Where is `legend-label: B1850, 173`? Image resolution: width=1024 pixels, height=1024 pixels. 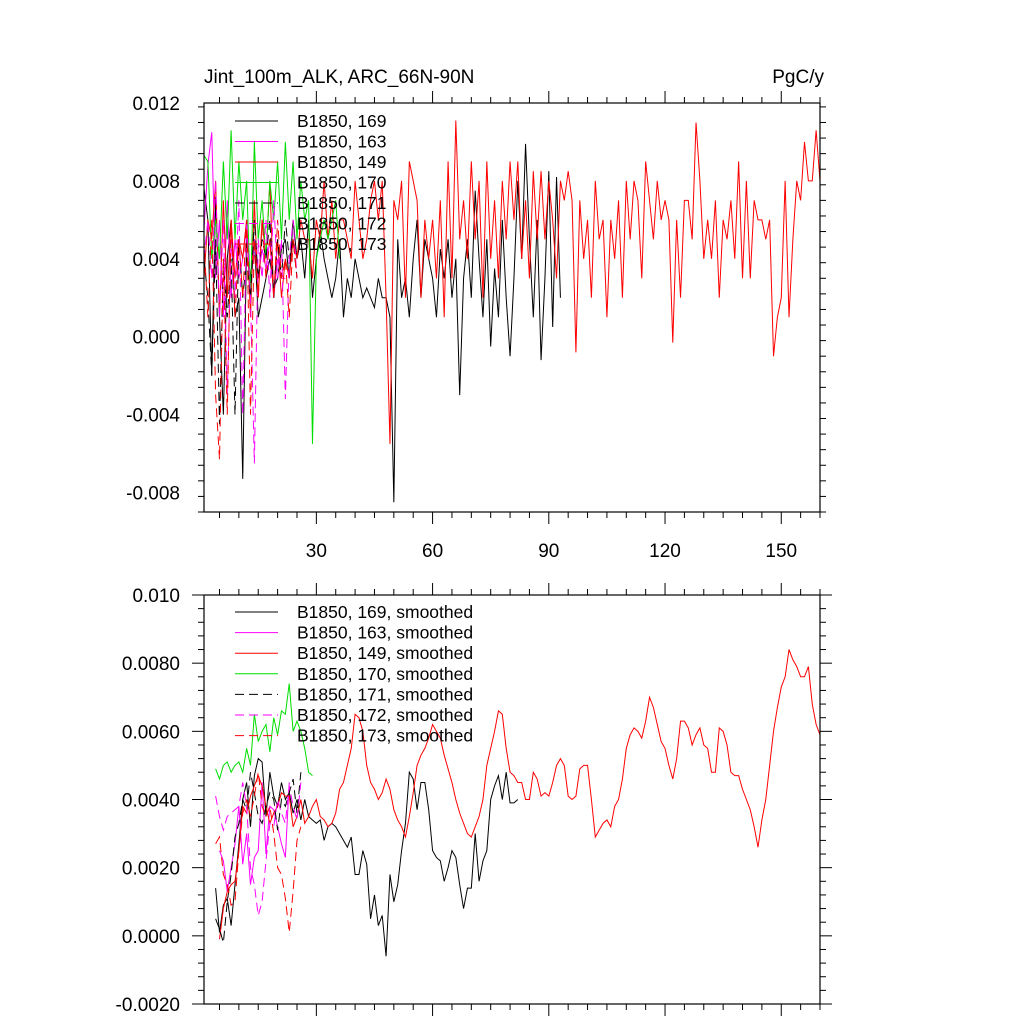 legend-label: B1850, 173 is located at coordinates (342, 244).